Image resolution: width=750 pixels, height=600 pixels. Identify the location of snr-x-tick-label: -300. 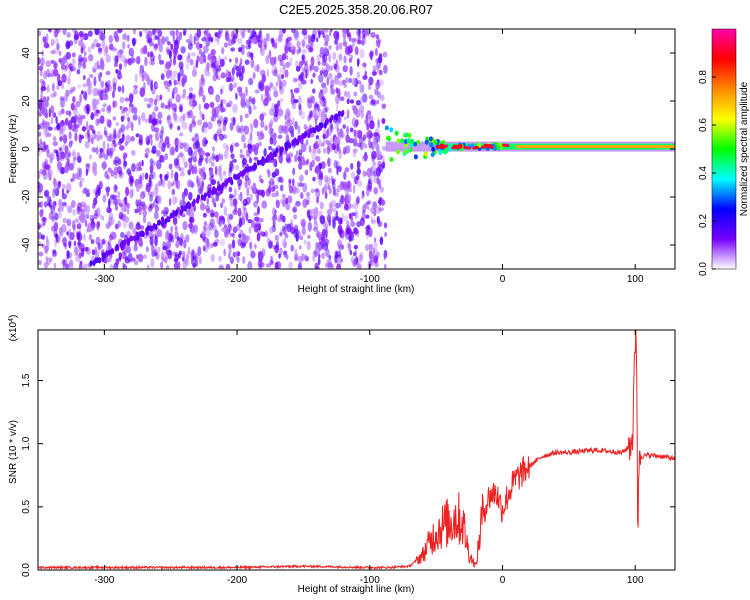
(104, 580).